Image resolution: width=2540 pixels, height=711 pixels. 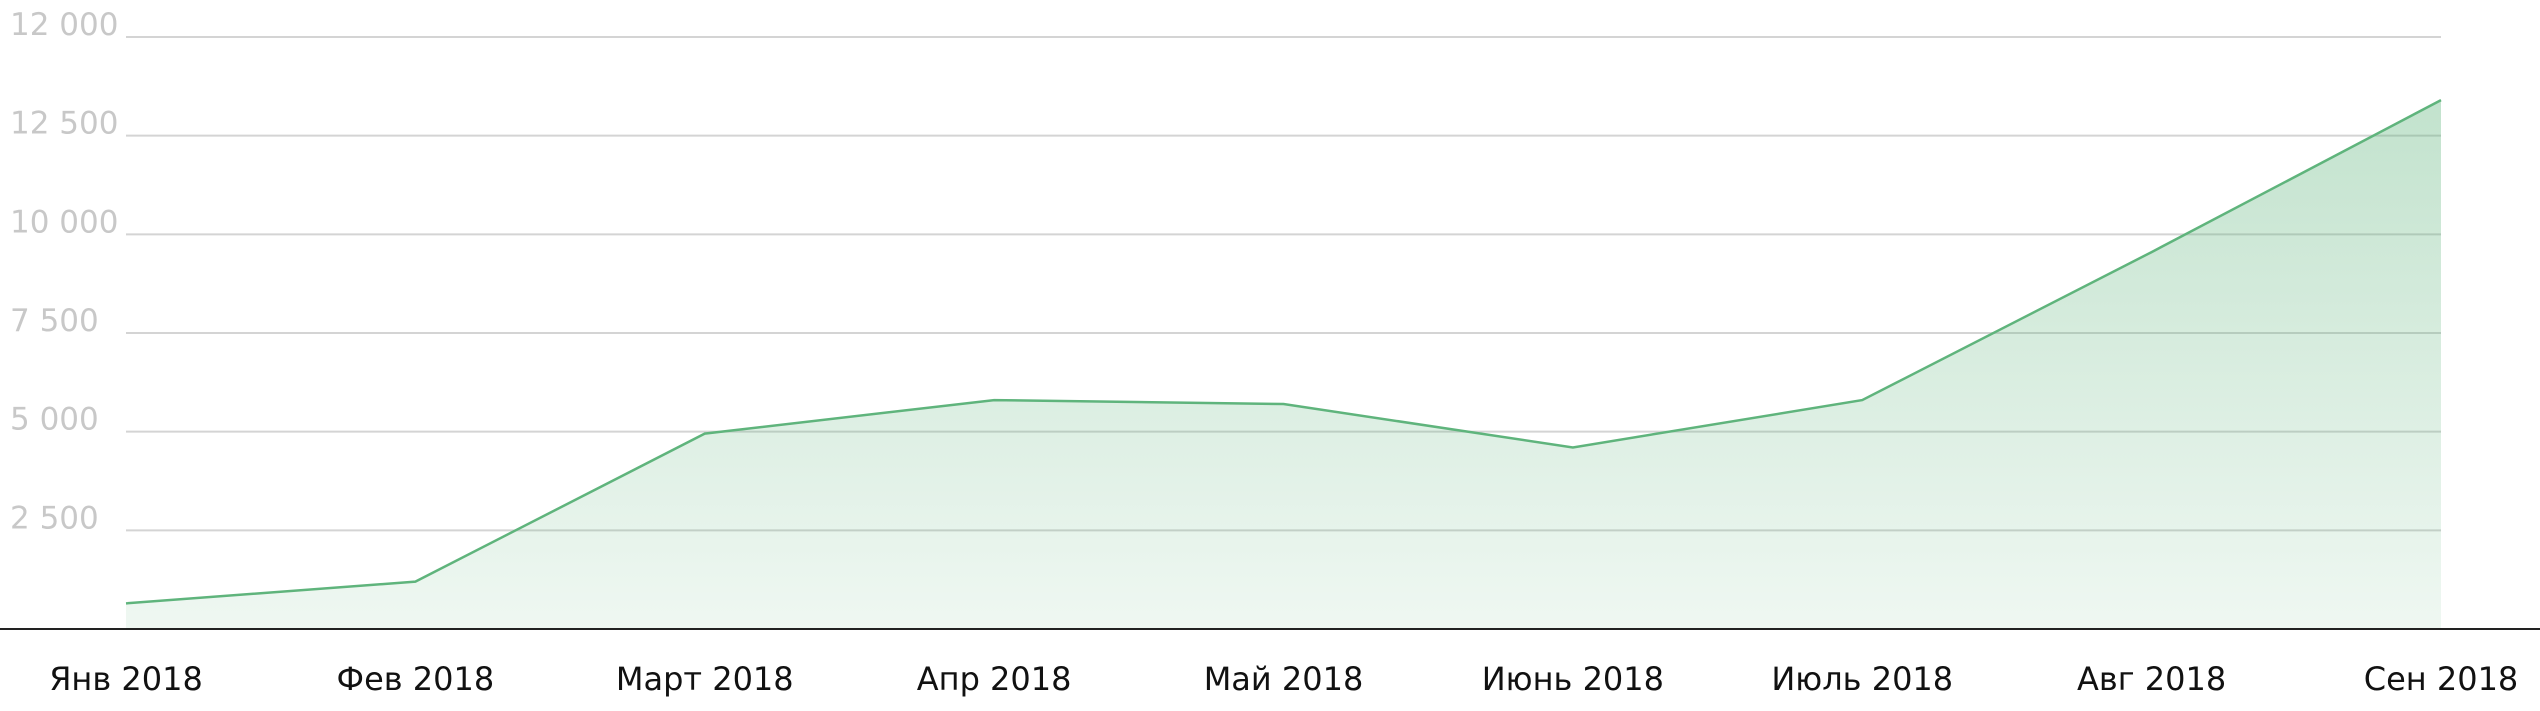 I want to click on x-tick-label: Июль 2018, so click(x=1862, y=679).